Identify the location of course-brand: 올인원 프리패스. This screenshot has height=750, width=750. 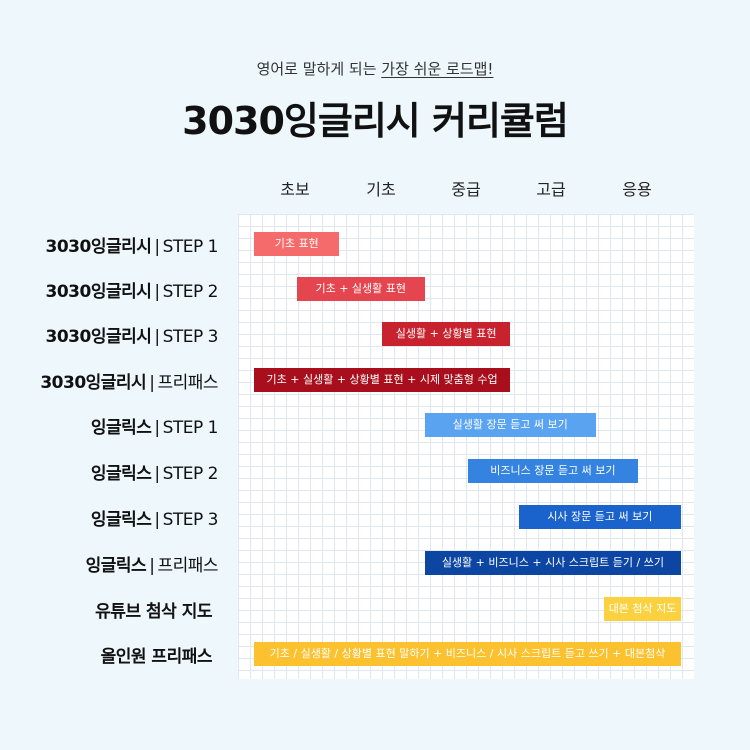
(156, 657).